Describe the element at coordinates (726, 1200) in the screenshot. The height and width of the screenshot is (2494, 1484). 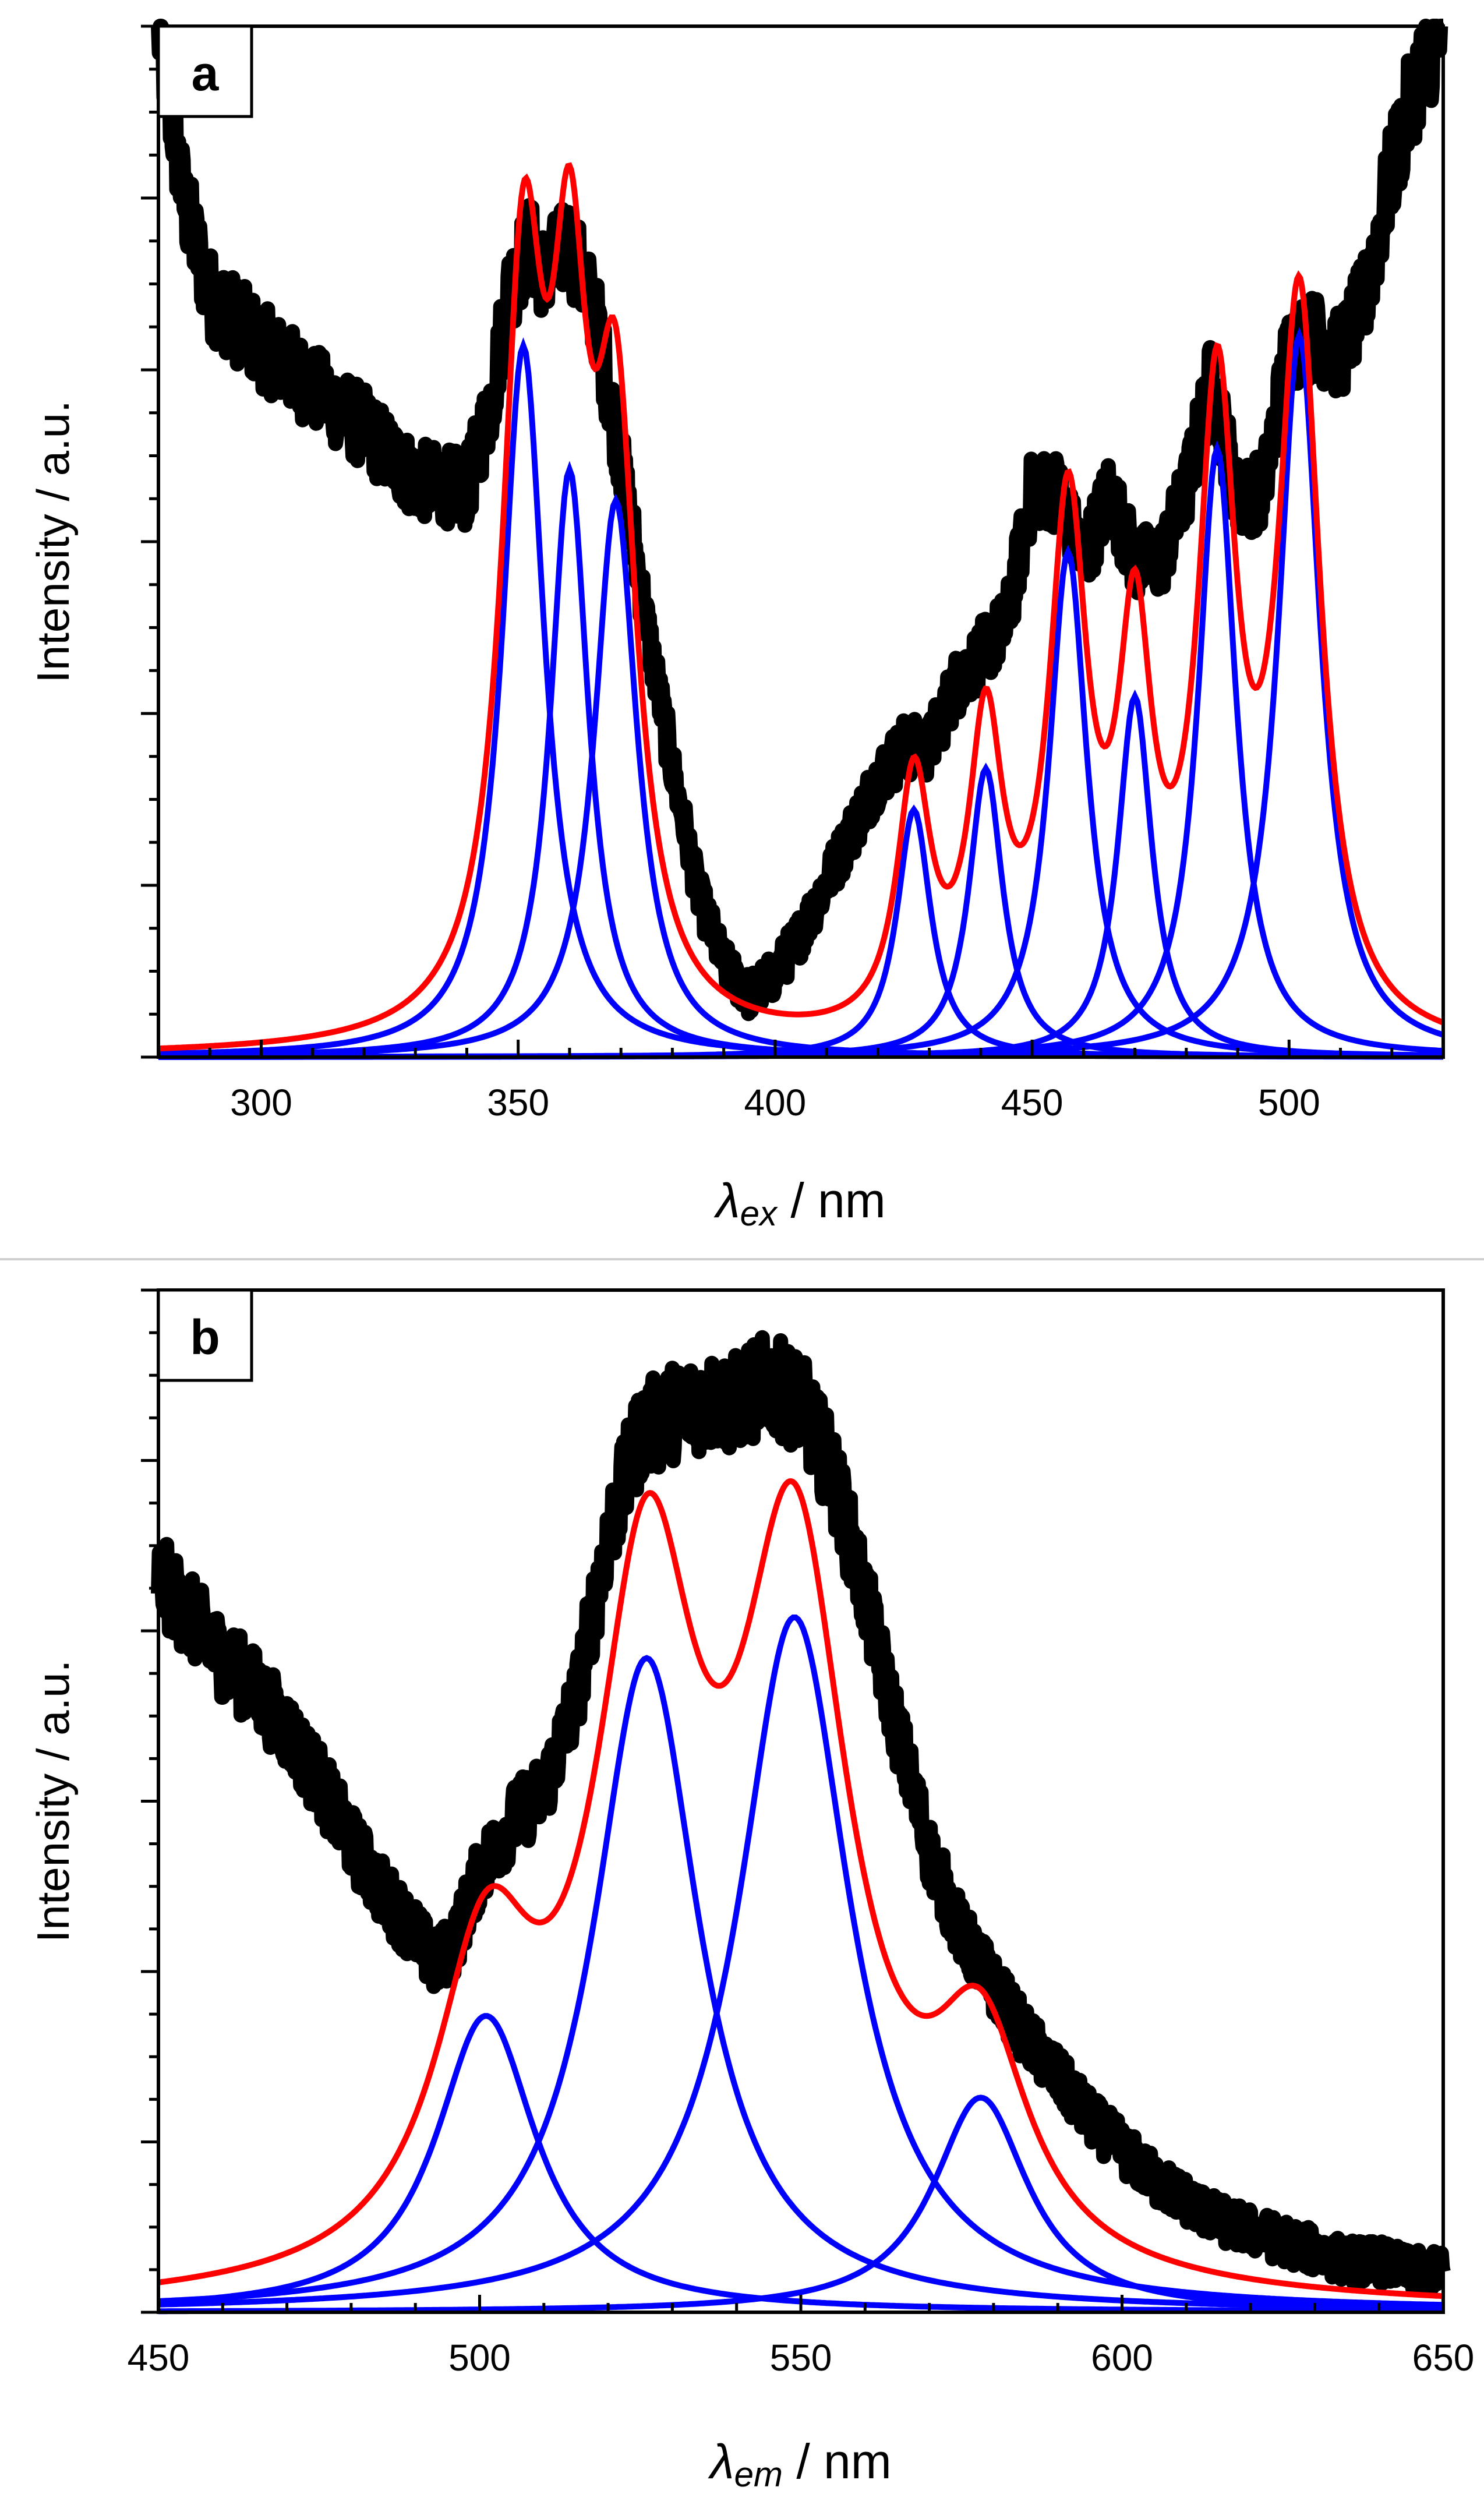
I see `panel-a-x-axis-symbol: λ` at that location.